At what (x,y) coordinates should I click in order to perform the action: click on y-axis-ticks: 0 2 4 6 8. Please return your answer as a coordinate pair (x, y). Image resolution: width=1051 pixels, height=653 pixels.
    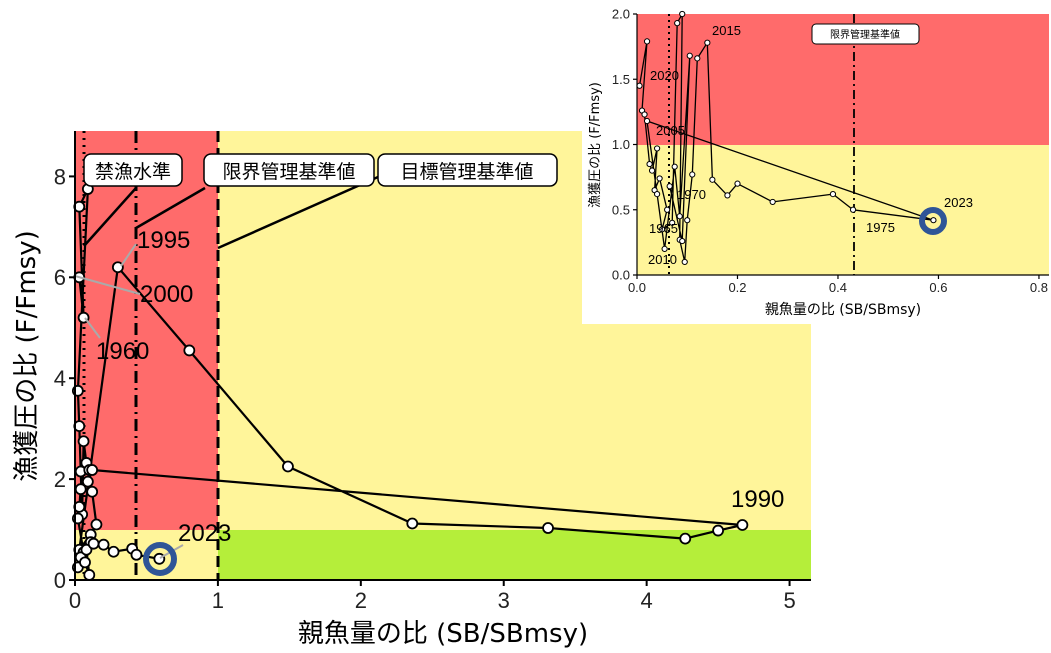
    Looking at the image, I should click on (64, 378).